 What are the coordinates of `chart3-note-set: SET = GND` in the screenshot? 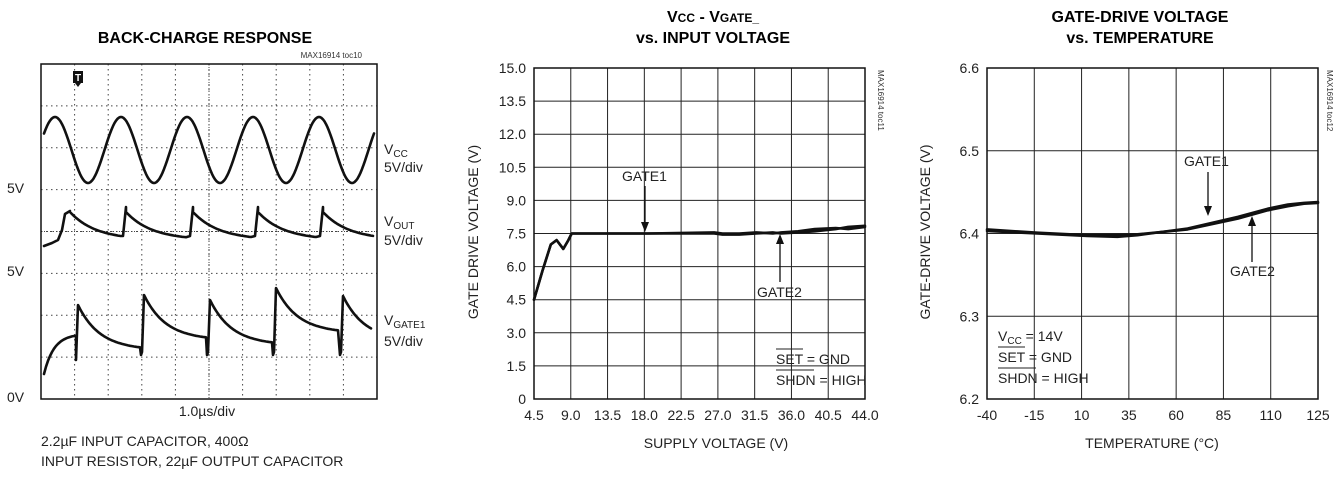 It's located at (1035, 357).